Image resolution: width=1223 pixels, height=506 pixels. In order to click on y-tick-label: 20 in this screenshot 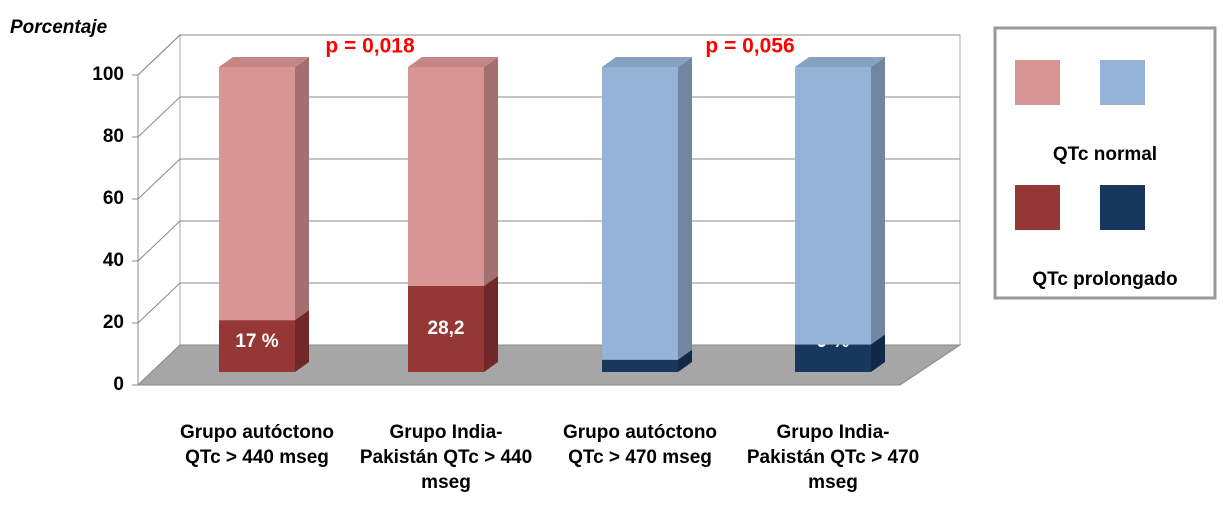, I will do `click(113, 322)`.